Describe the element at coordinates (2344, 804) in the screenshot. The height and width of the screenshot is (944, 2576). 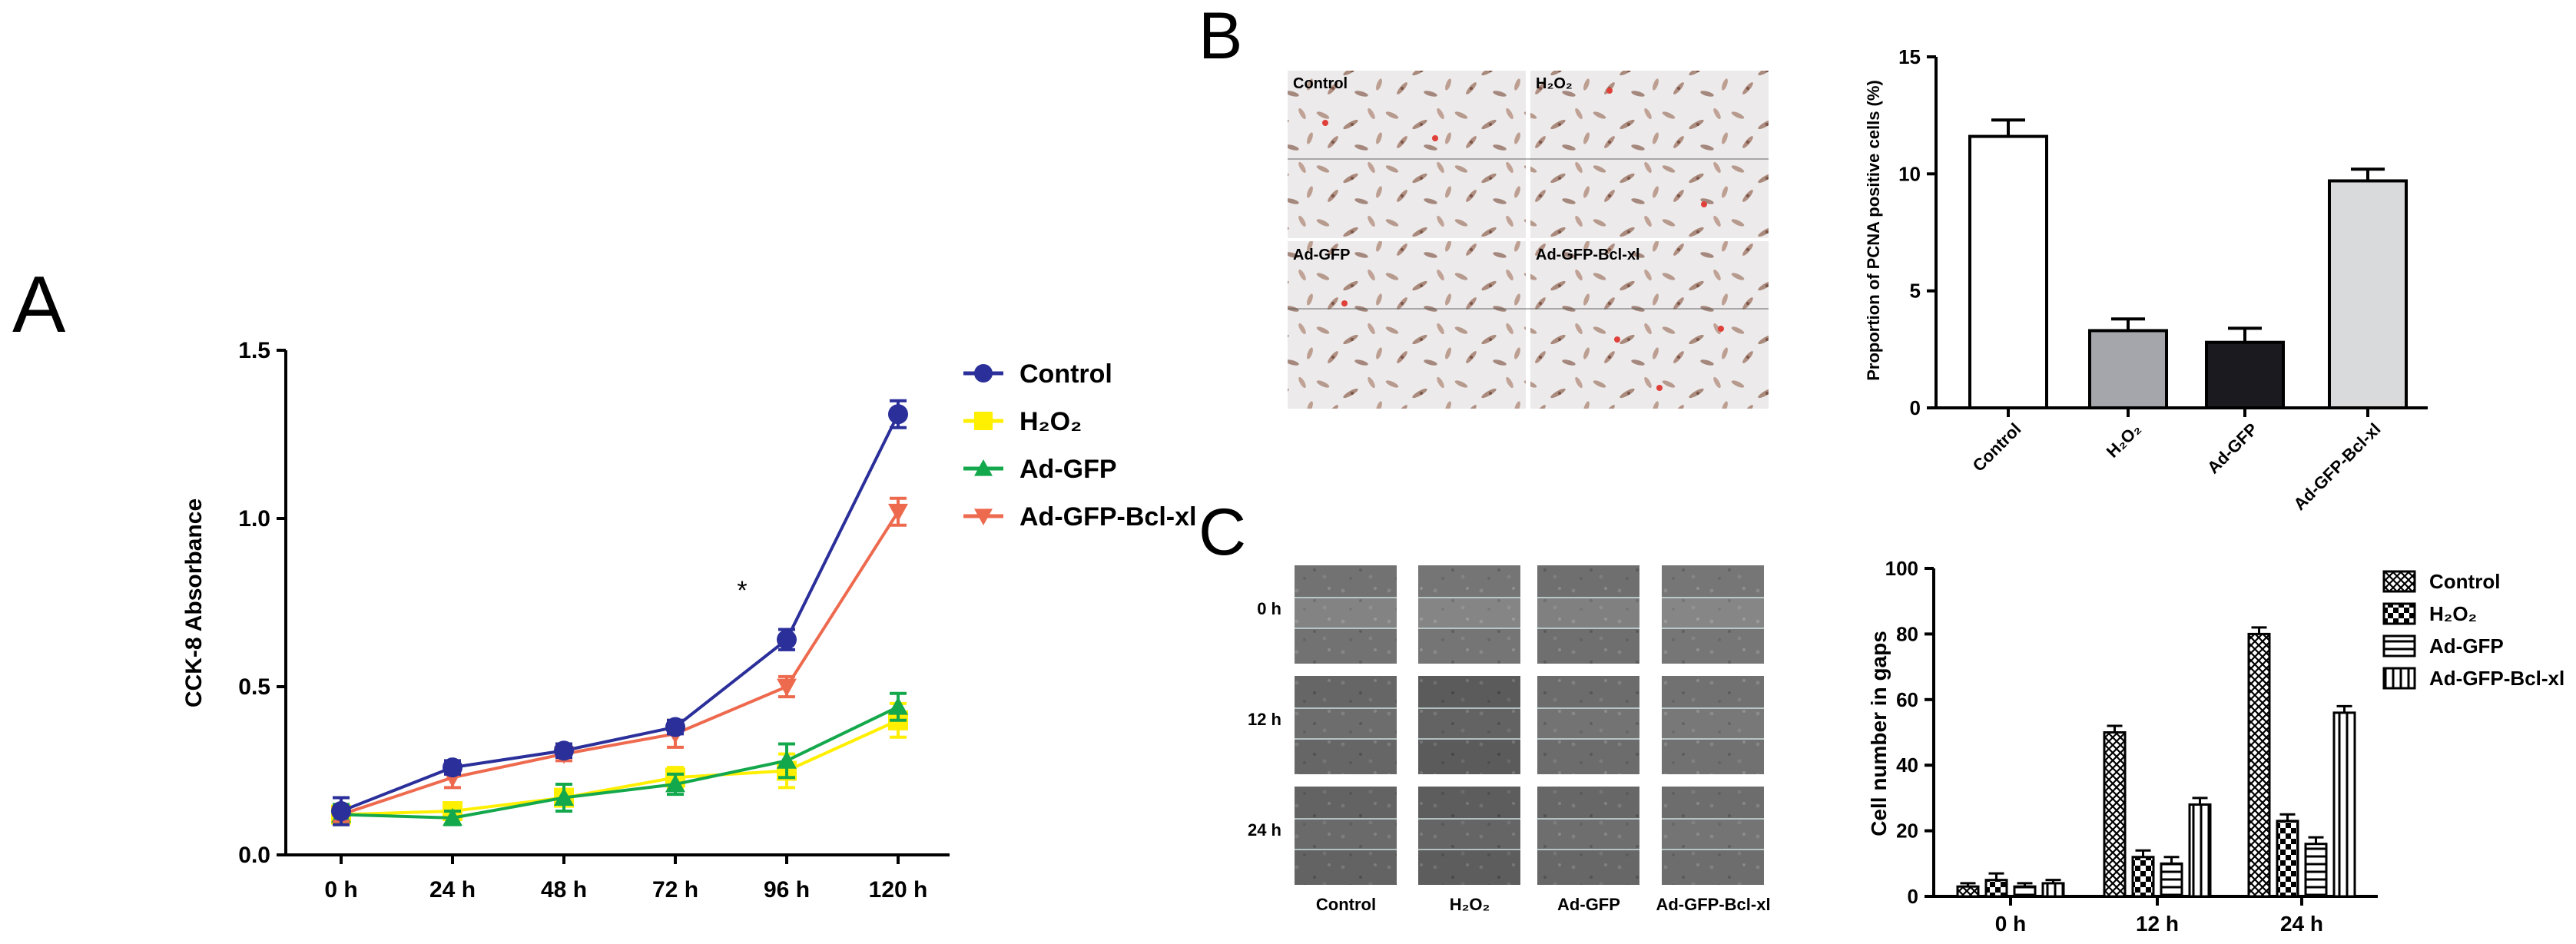
I see `bar-ad-gfp-bcl-xl` at that location.